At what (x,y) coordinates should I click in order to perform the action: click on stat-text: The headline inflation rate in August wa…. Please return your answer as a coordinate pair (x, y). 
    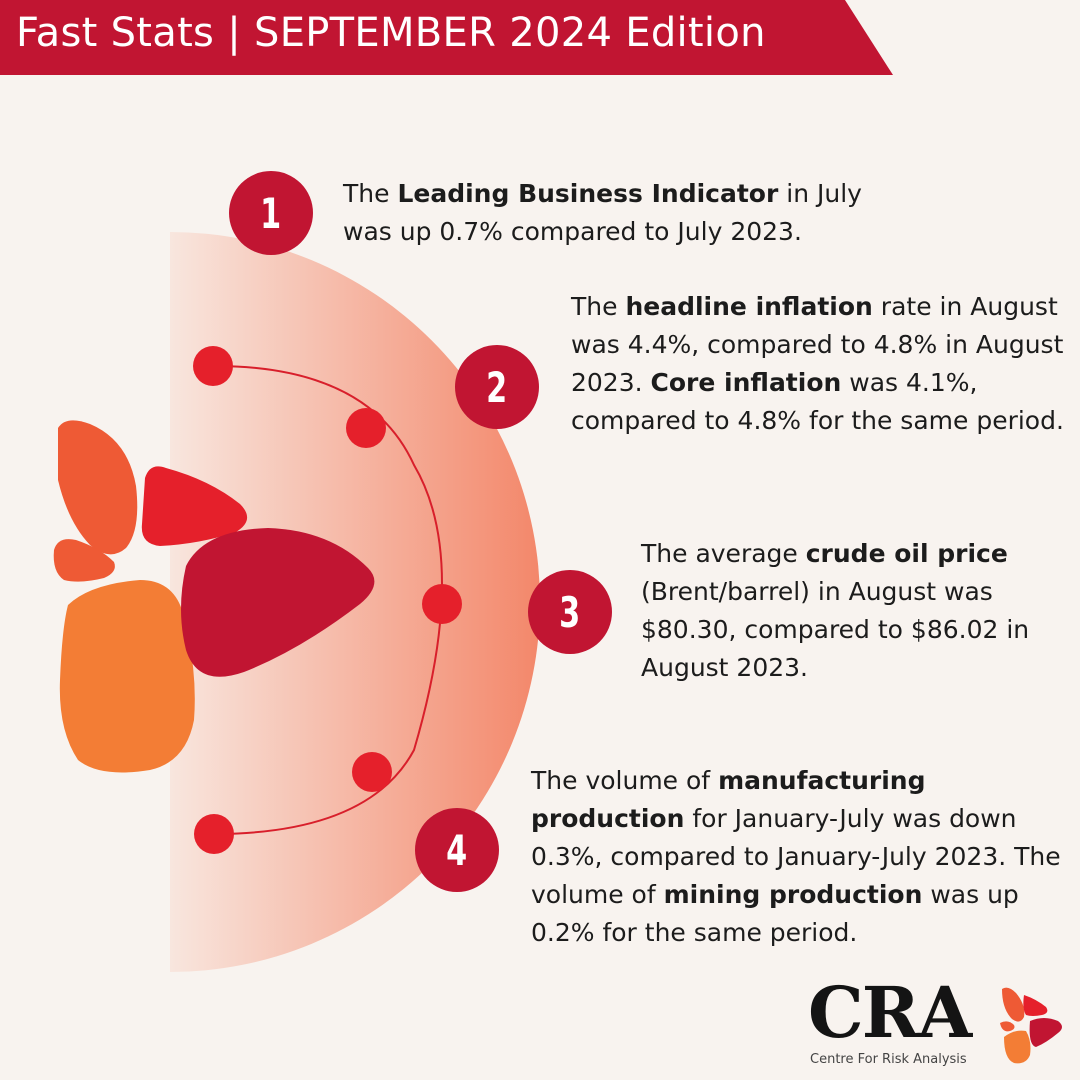
    Looking at the image, I should click on (823, 364).